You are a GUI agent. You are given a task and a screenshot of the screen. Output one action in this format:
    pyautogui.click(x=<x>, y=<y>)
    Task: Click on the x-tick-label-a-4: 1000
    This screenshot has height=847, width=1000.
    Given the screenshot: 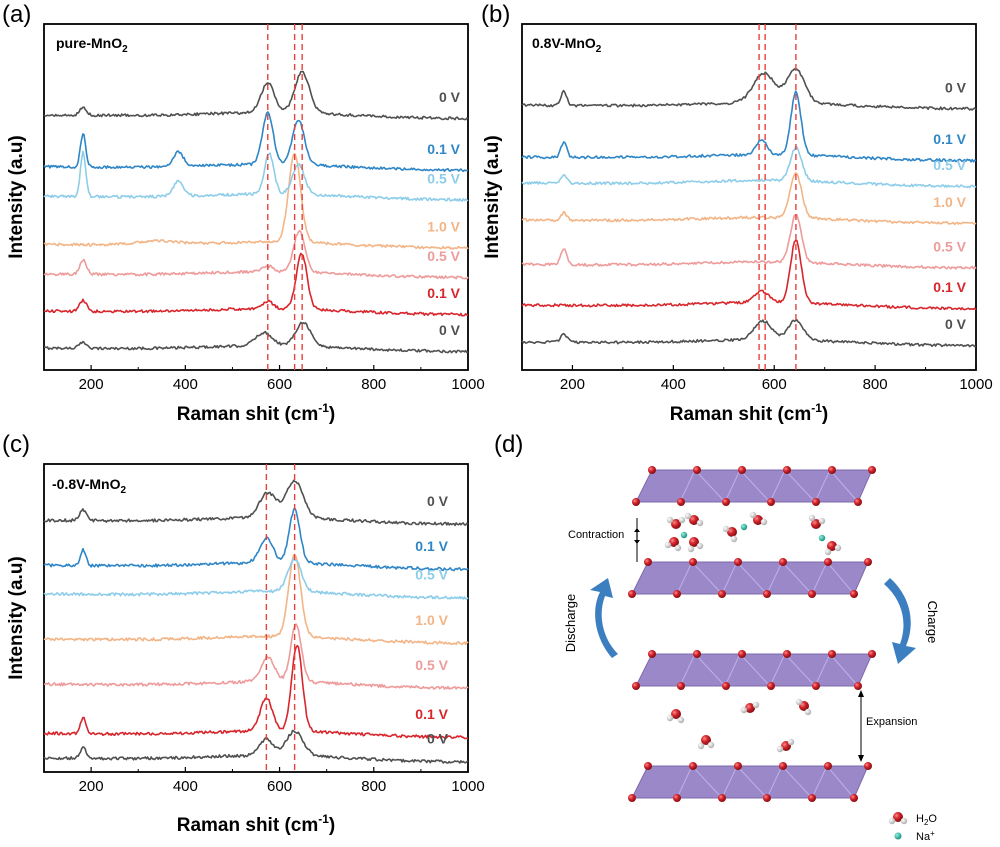 What is the action you would take?
    pyautogui.click(x=467, y=384)
    